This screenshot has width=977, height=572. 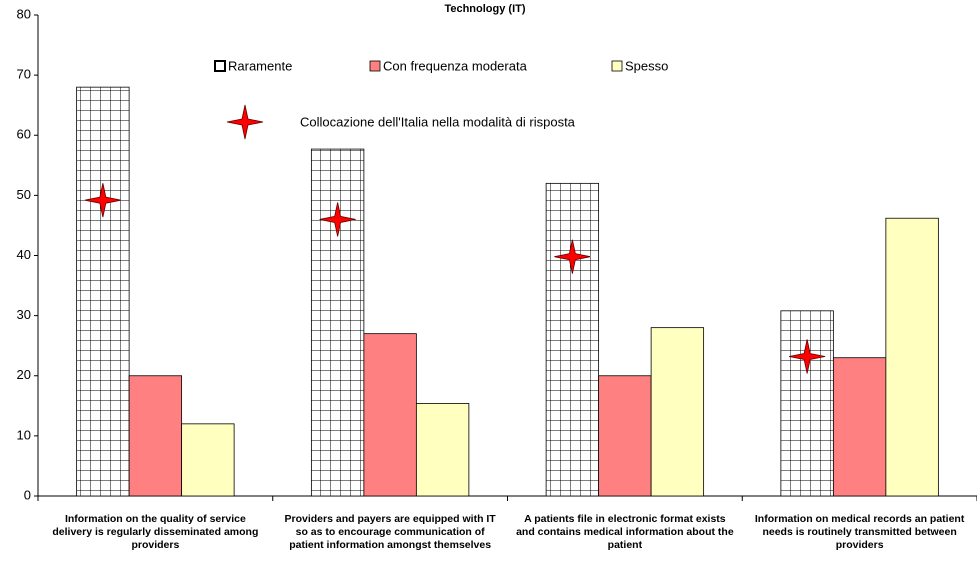 I want to click on legend-label: Spesso, so click(x=646, y=65).